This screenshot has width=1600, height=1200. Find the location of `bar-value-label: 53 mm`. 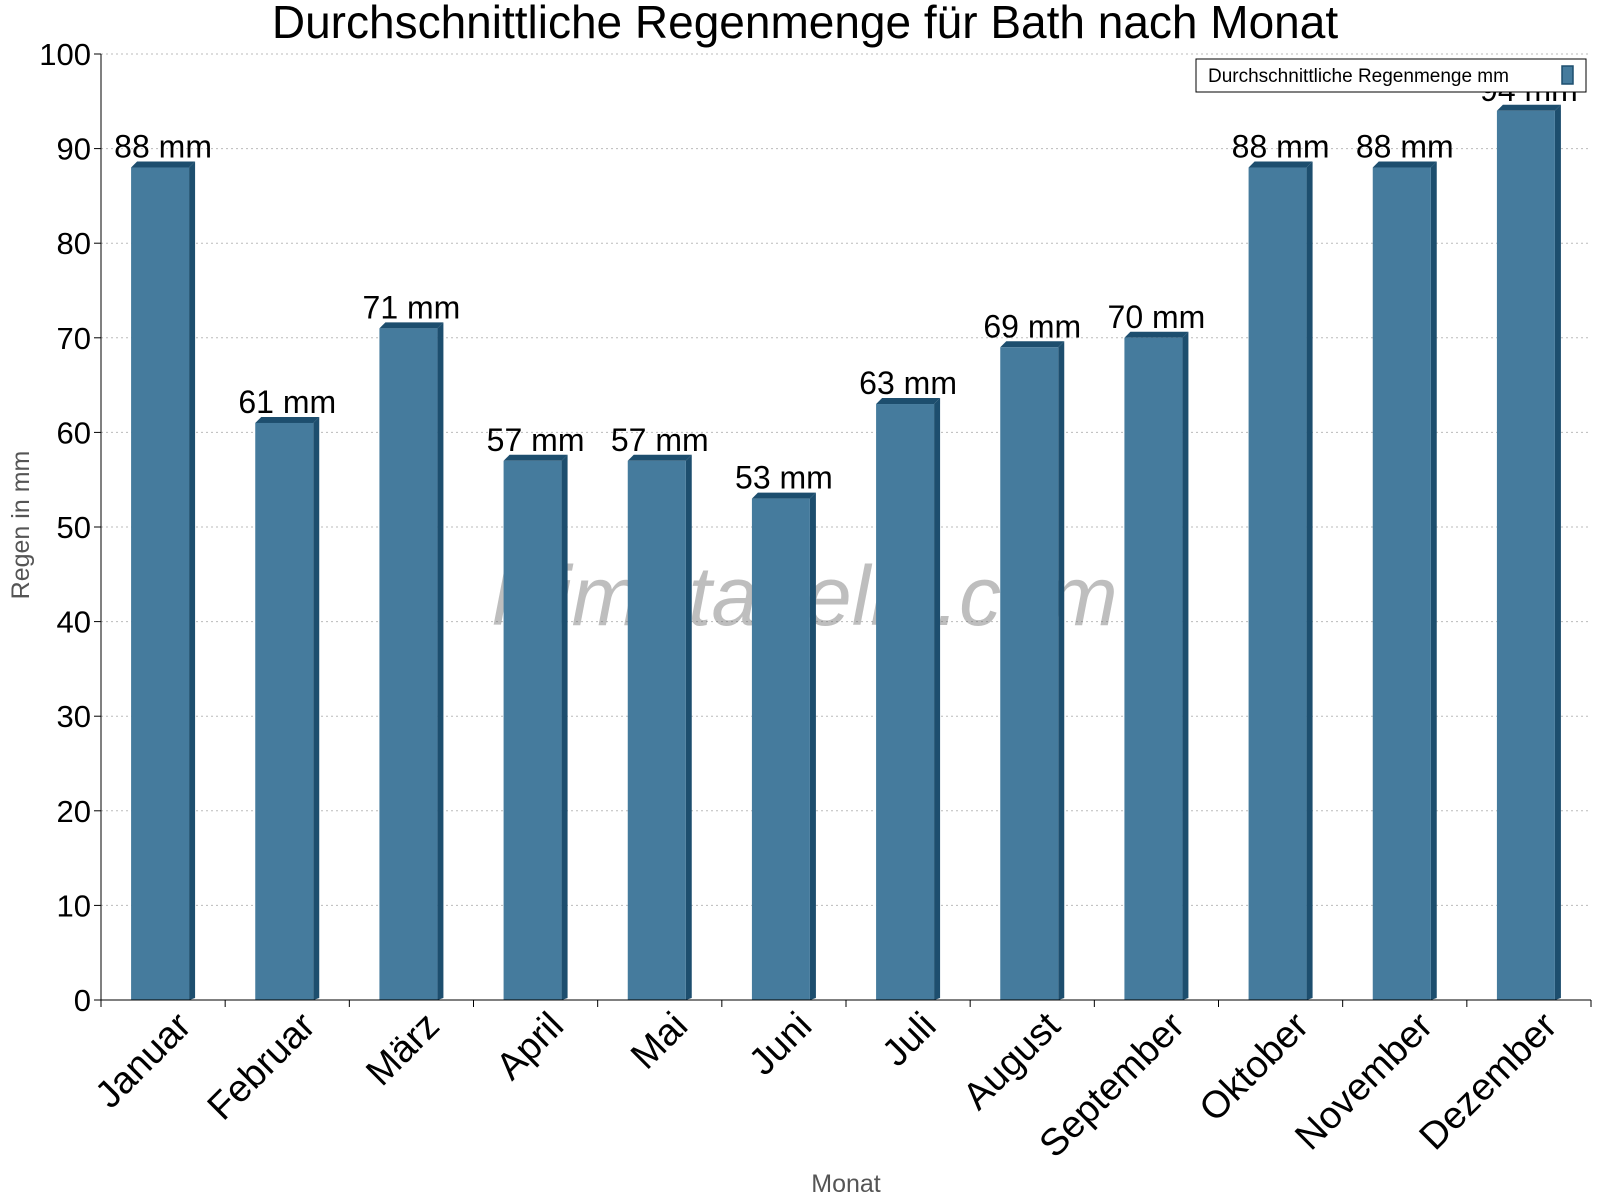

bar-value-label: 53 mm is located at coordinates (784, 478).